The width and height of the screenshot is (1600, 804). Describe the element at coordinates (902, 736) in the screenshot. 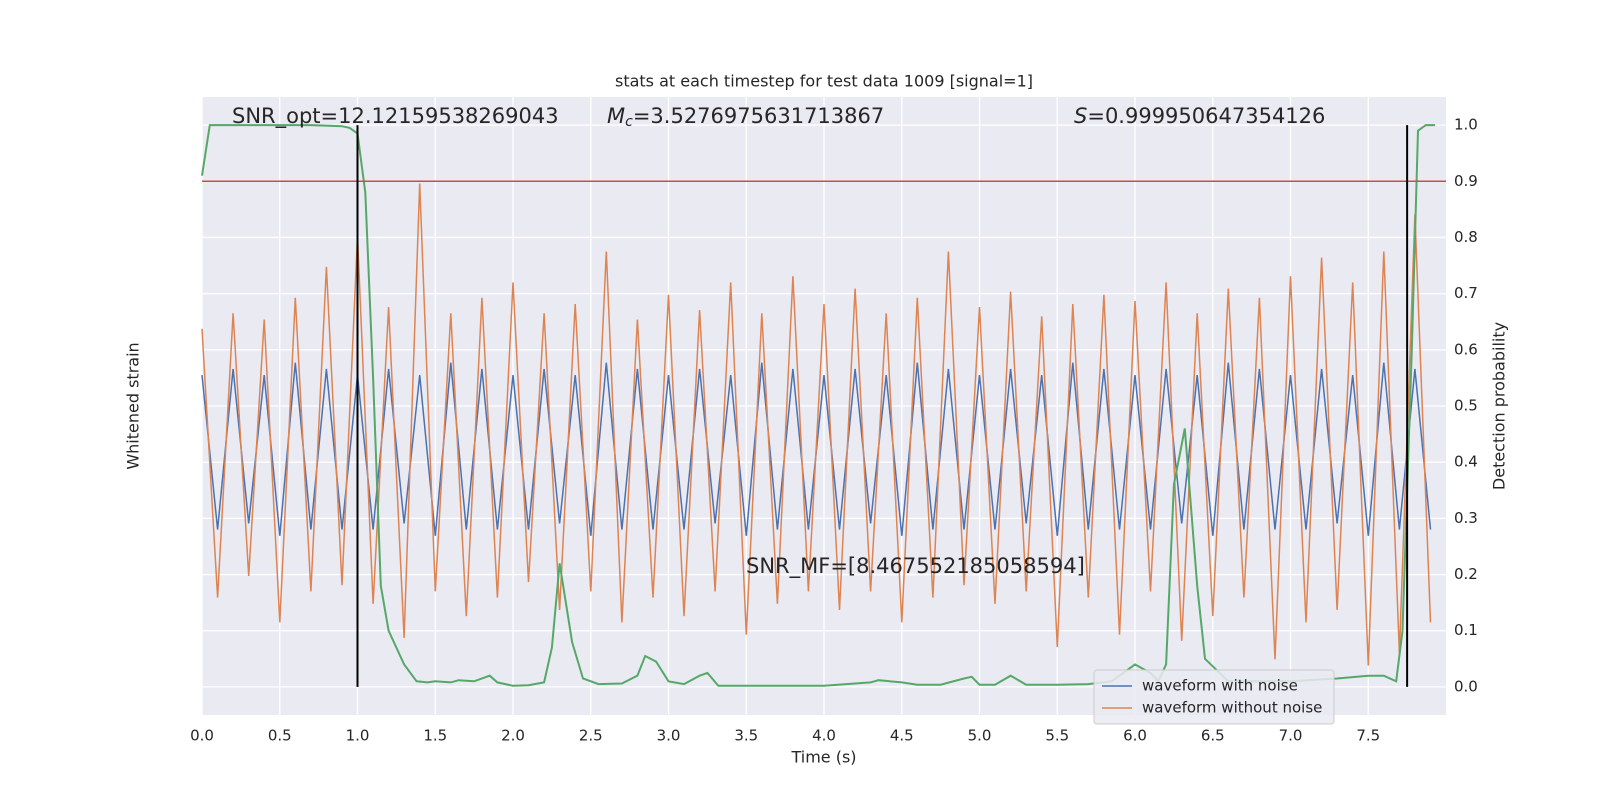

I see `x-tick-label: 4.5` at that location.